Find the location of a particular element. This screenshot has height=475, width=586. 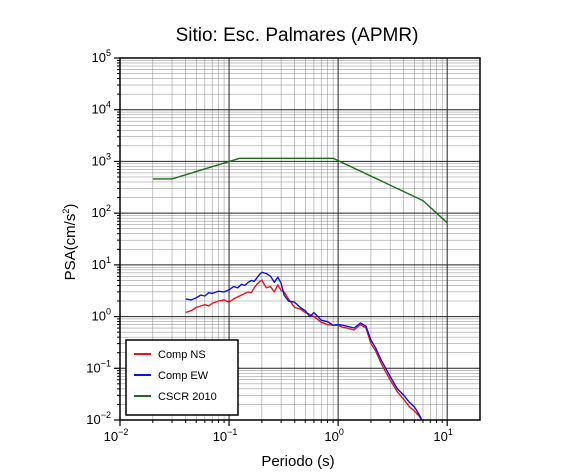

y-tick-label: 10⁴ is located at coordinates (101, 108).